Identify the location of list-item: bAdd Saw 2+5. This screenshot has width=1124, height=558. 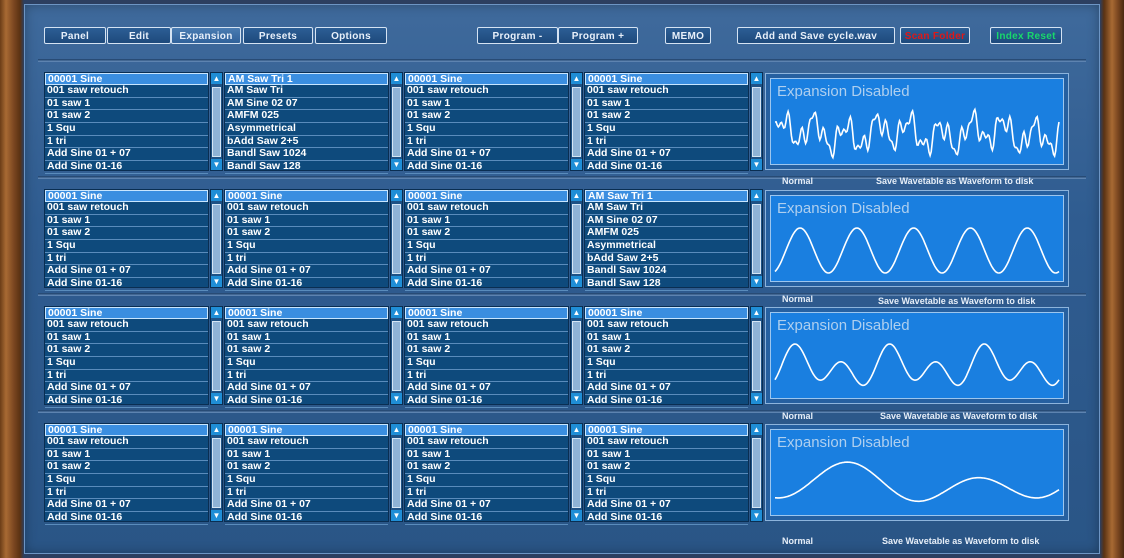
(306, 142).